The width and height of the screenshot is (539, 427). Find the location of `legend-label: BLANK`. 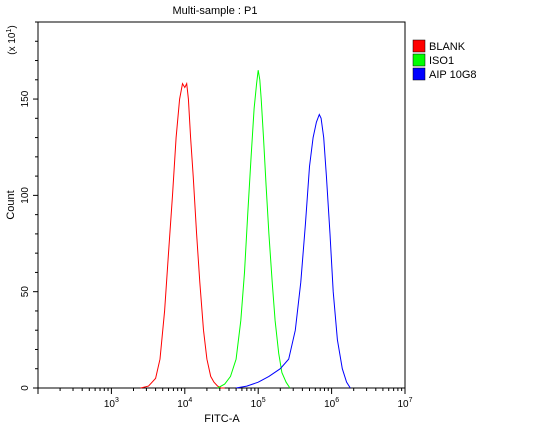

legend-label: BLANK is located at coordinates (447, 47).